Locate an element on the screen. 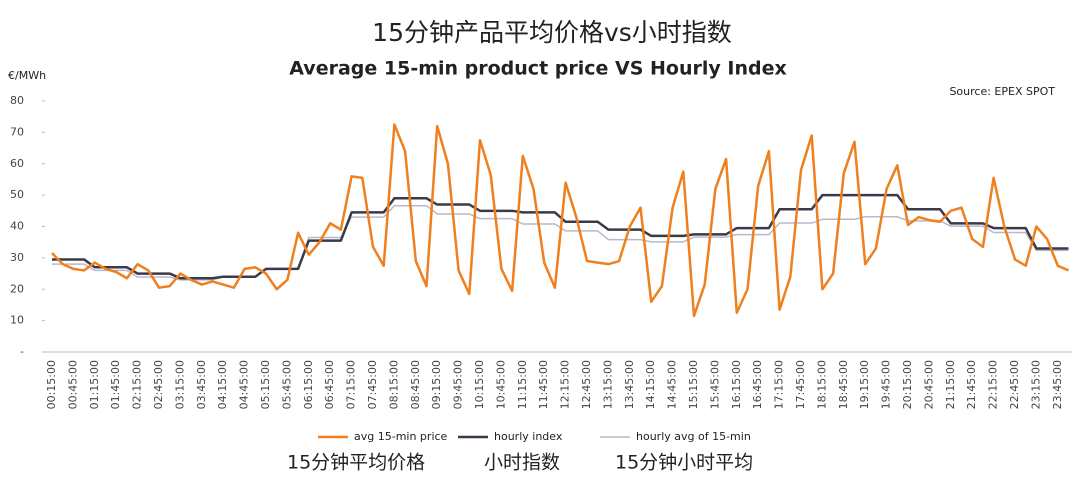 The height and width of the screenshot is (486, 1078). x-tick-label: 03:15:00 is located at coordinates (179, 384).